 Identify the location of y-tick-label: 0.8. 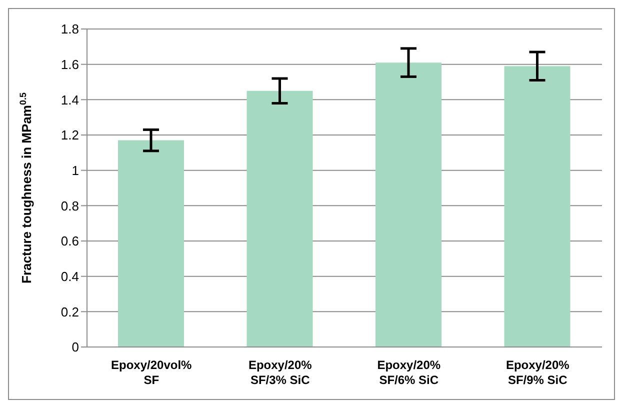
(69, 206).